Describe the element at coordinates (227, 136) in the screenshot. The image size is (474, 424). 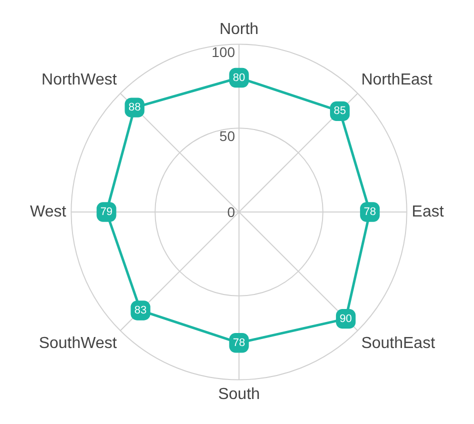
I see `y-tick-label: 50` at that location.